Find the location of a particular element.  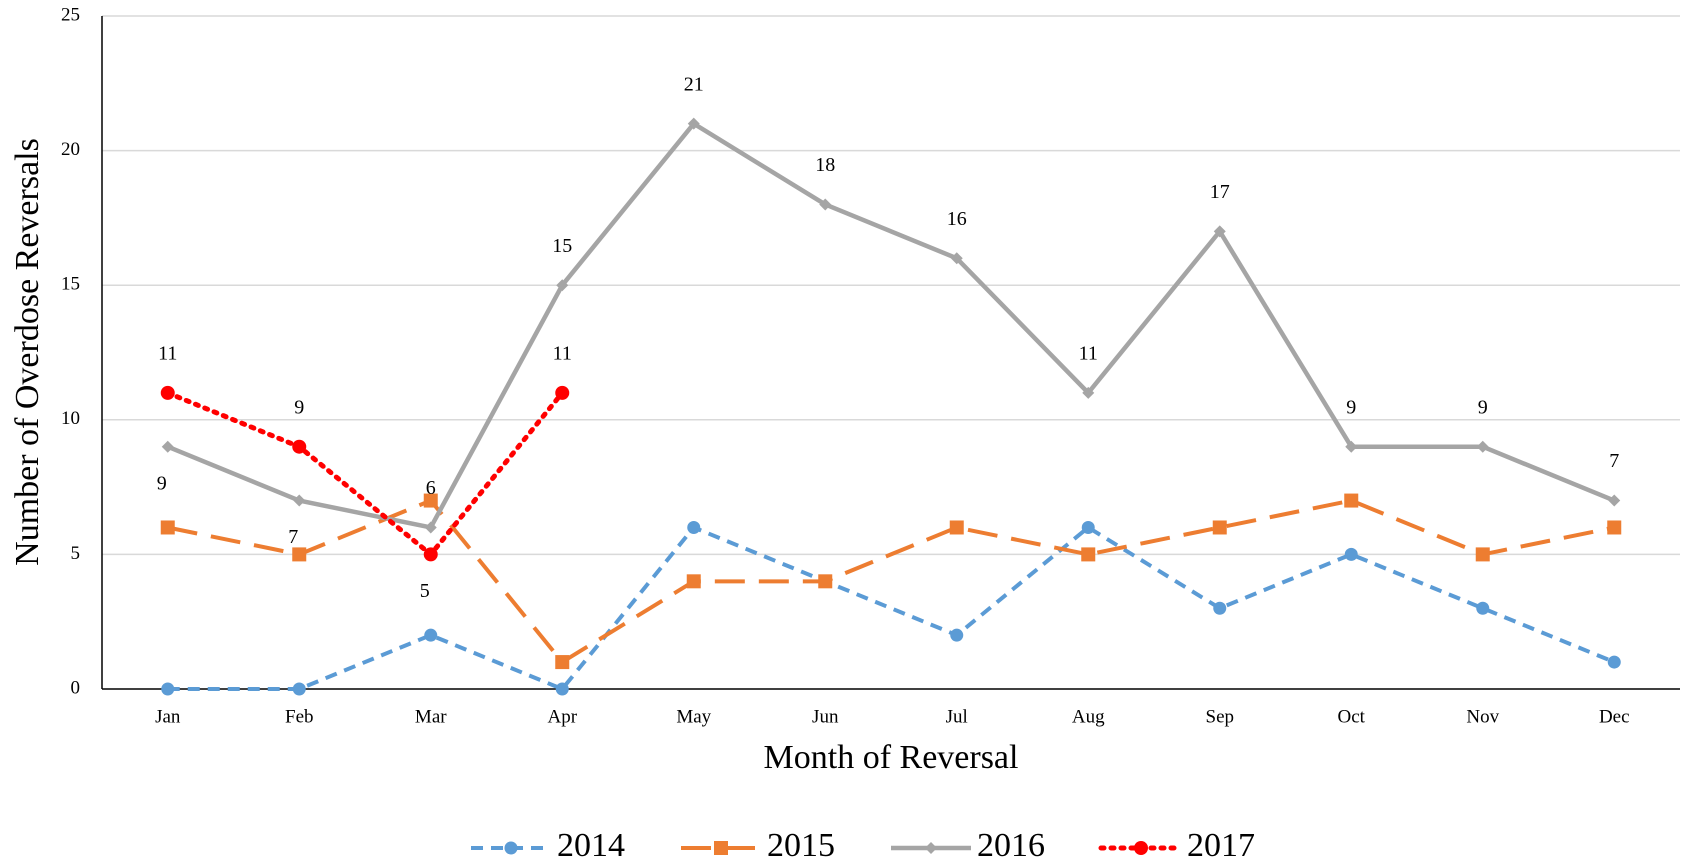

series: 11 9 5 11 is located at coordinates (365, 472).